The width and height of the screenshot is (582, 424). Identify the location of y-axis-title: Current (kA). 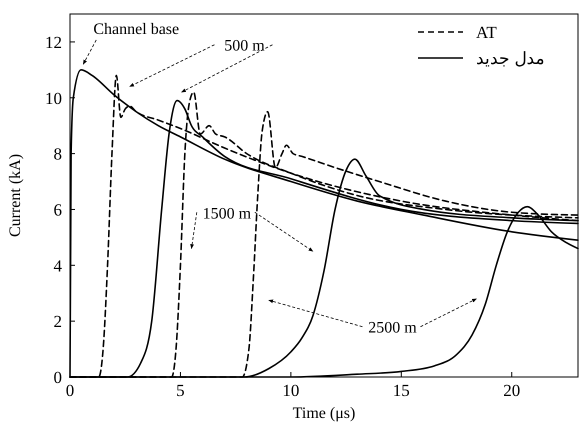
(15, 196).